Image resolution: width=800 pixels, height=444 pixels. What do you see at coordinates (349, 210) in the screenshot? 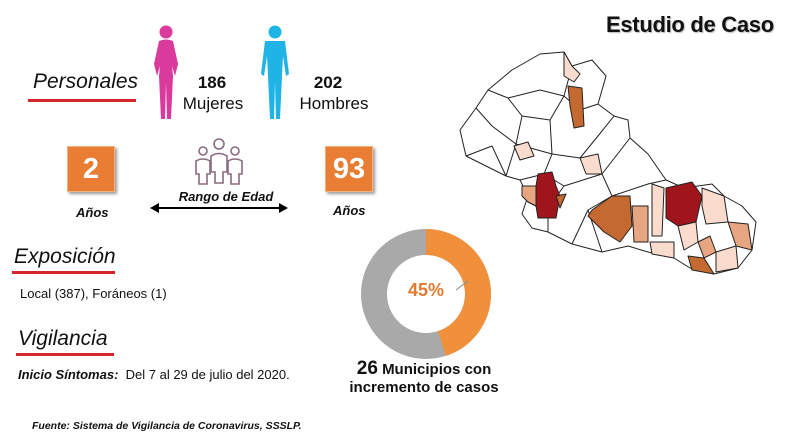
I see `max-age-unit: Años` at bounding box center [349, 210].